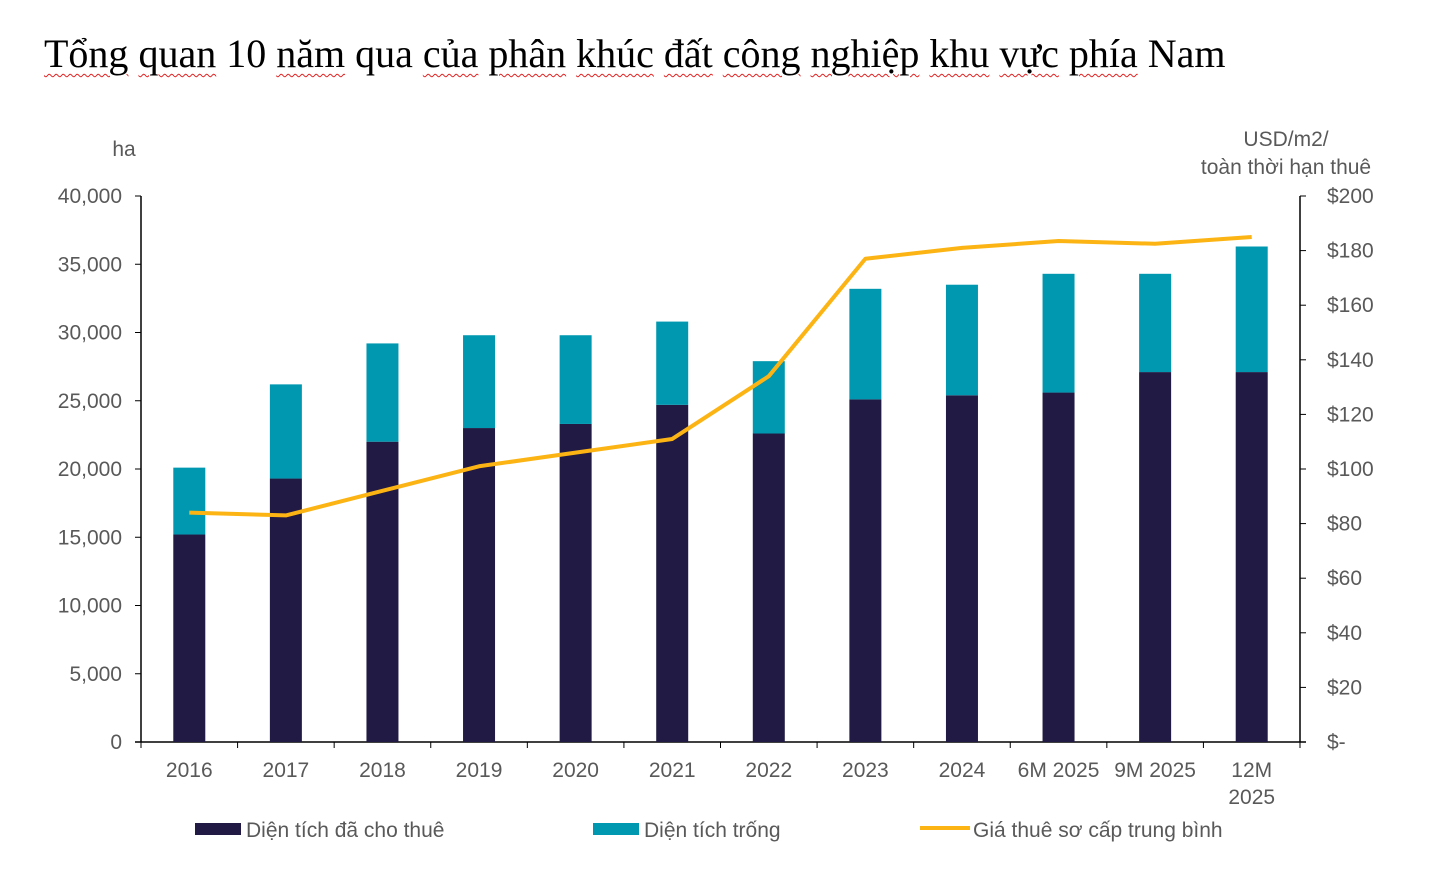 This screenshot has width=1432, height=874. What do you see at coordinates (177, 53) in the screenshot?
I see `title-word: quan` at bounding box center [177, 53].